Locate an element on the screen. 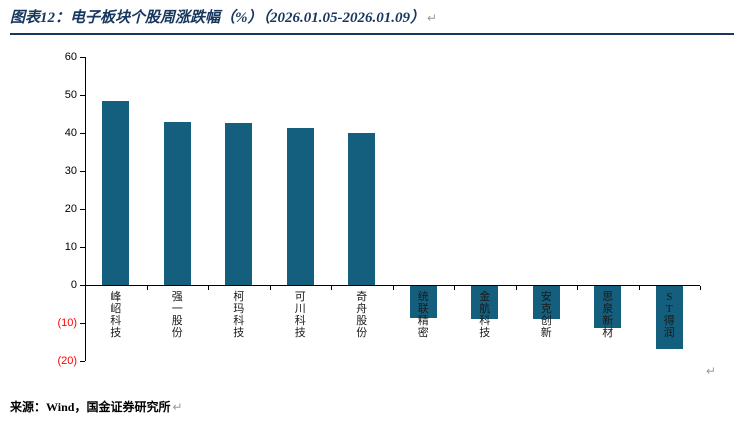 The width and height of the screenshot is (744, 422). category-label: 思泉新材 is located at coordinates (608, 315).